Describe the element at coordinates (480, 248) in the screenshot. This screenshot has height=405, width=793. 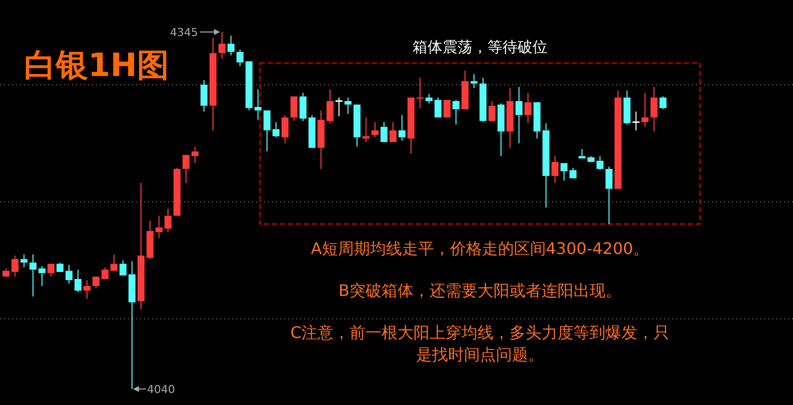
I see `annotation: A短周期均线走平，价格走的区间4300-4200。` at that location.